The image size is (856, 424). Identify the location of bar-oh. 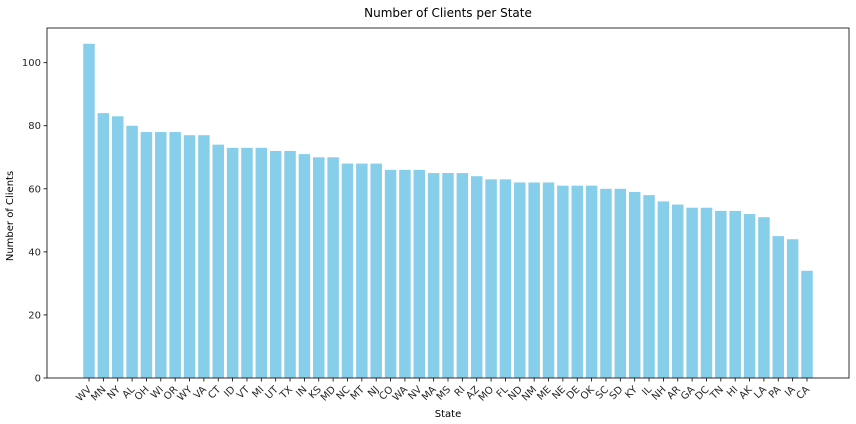
(146, 255).